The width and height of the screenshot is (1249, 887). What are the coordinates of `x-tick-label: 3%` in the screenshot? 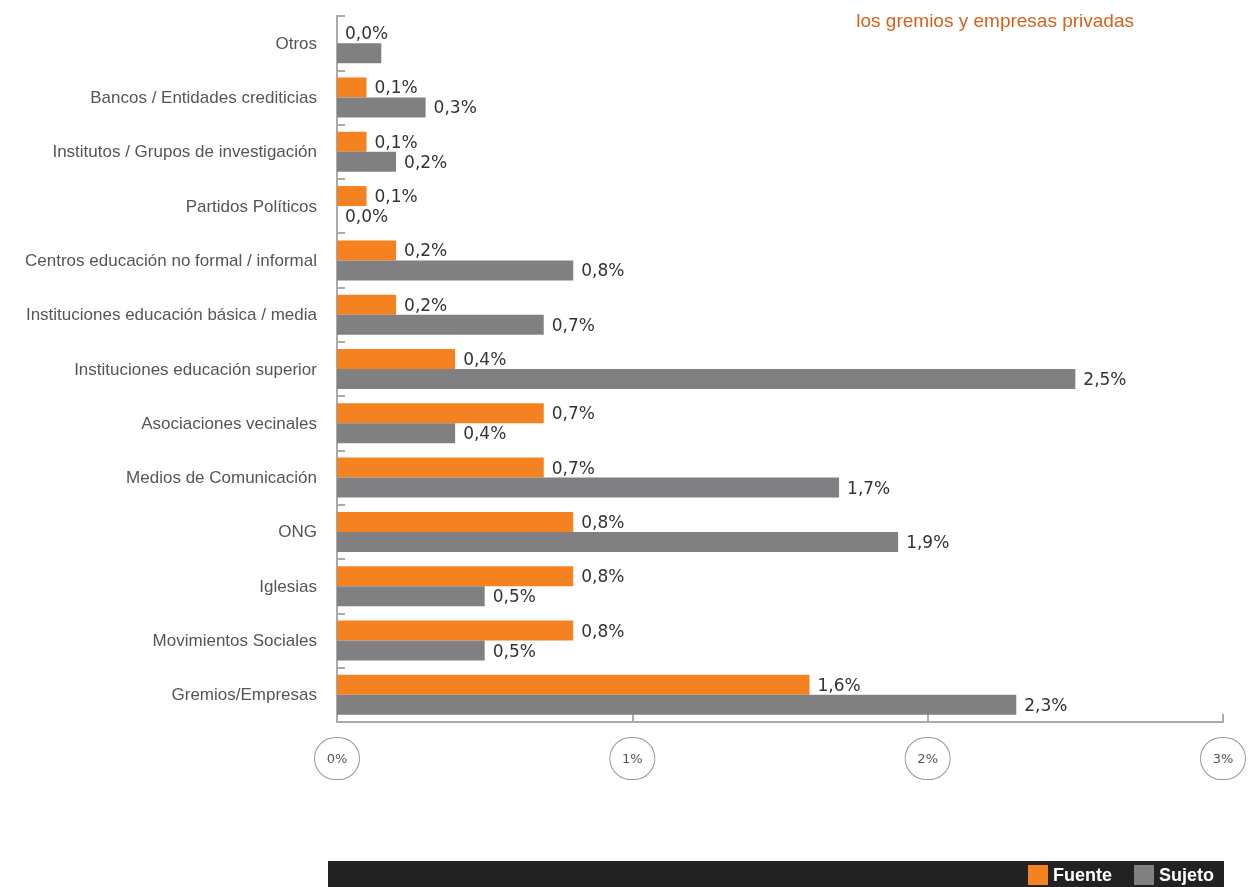 It's located at (1223, 758).